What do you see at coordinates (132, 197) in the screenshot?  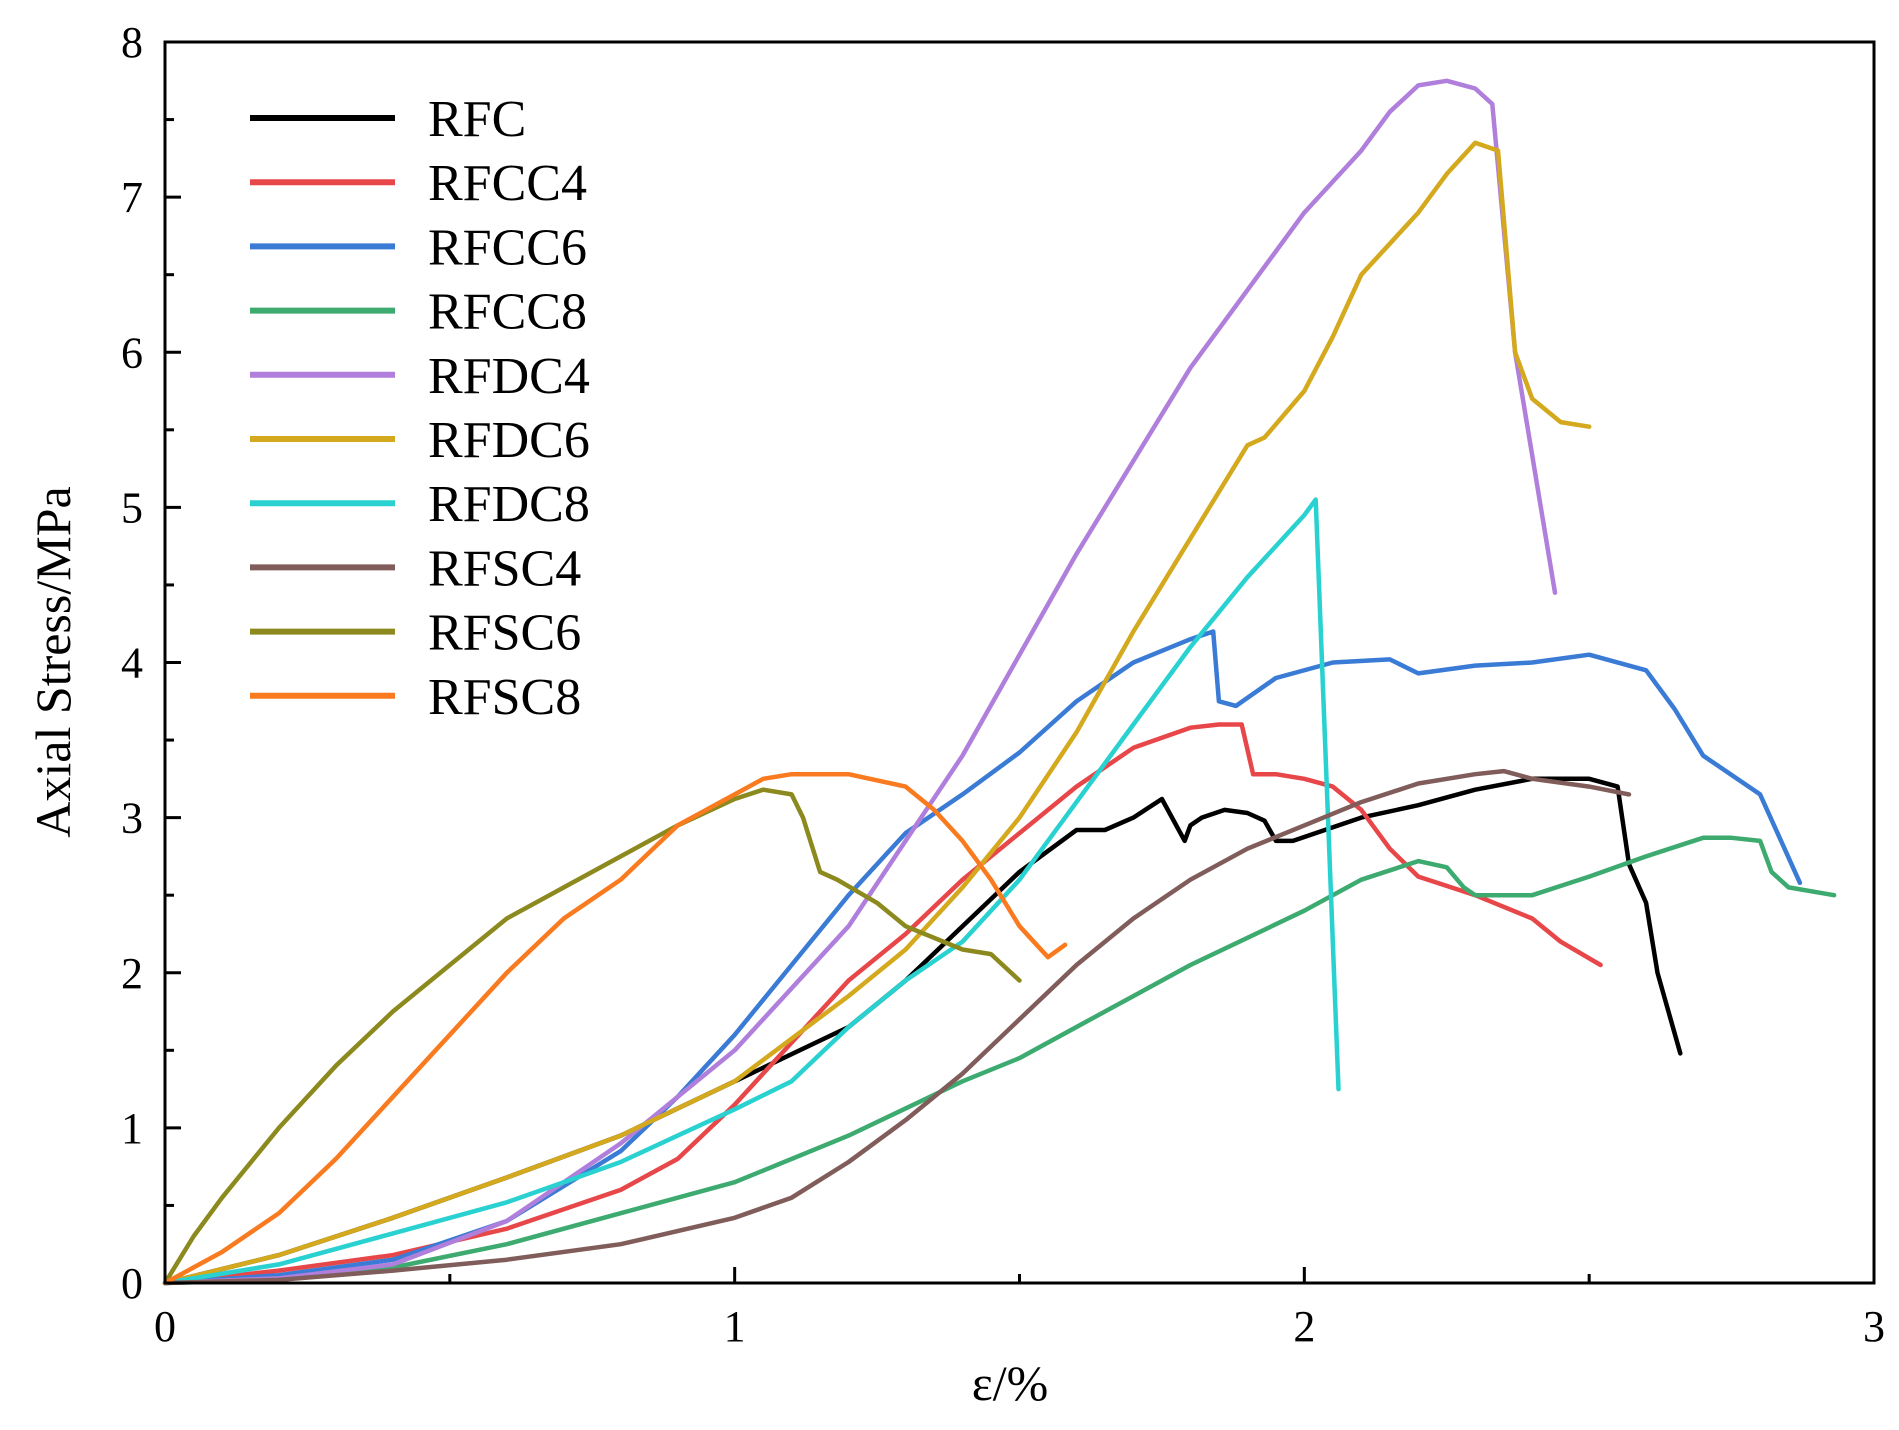 I see `y-tick-label: 7` at bounding box center [132, 197].